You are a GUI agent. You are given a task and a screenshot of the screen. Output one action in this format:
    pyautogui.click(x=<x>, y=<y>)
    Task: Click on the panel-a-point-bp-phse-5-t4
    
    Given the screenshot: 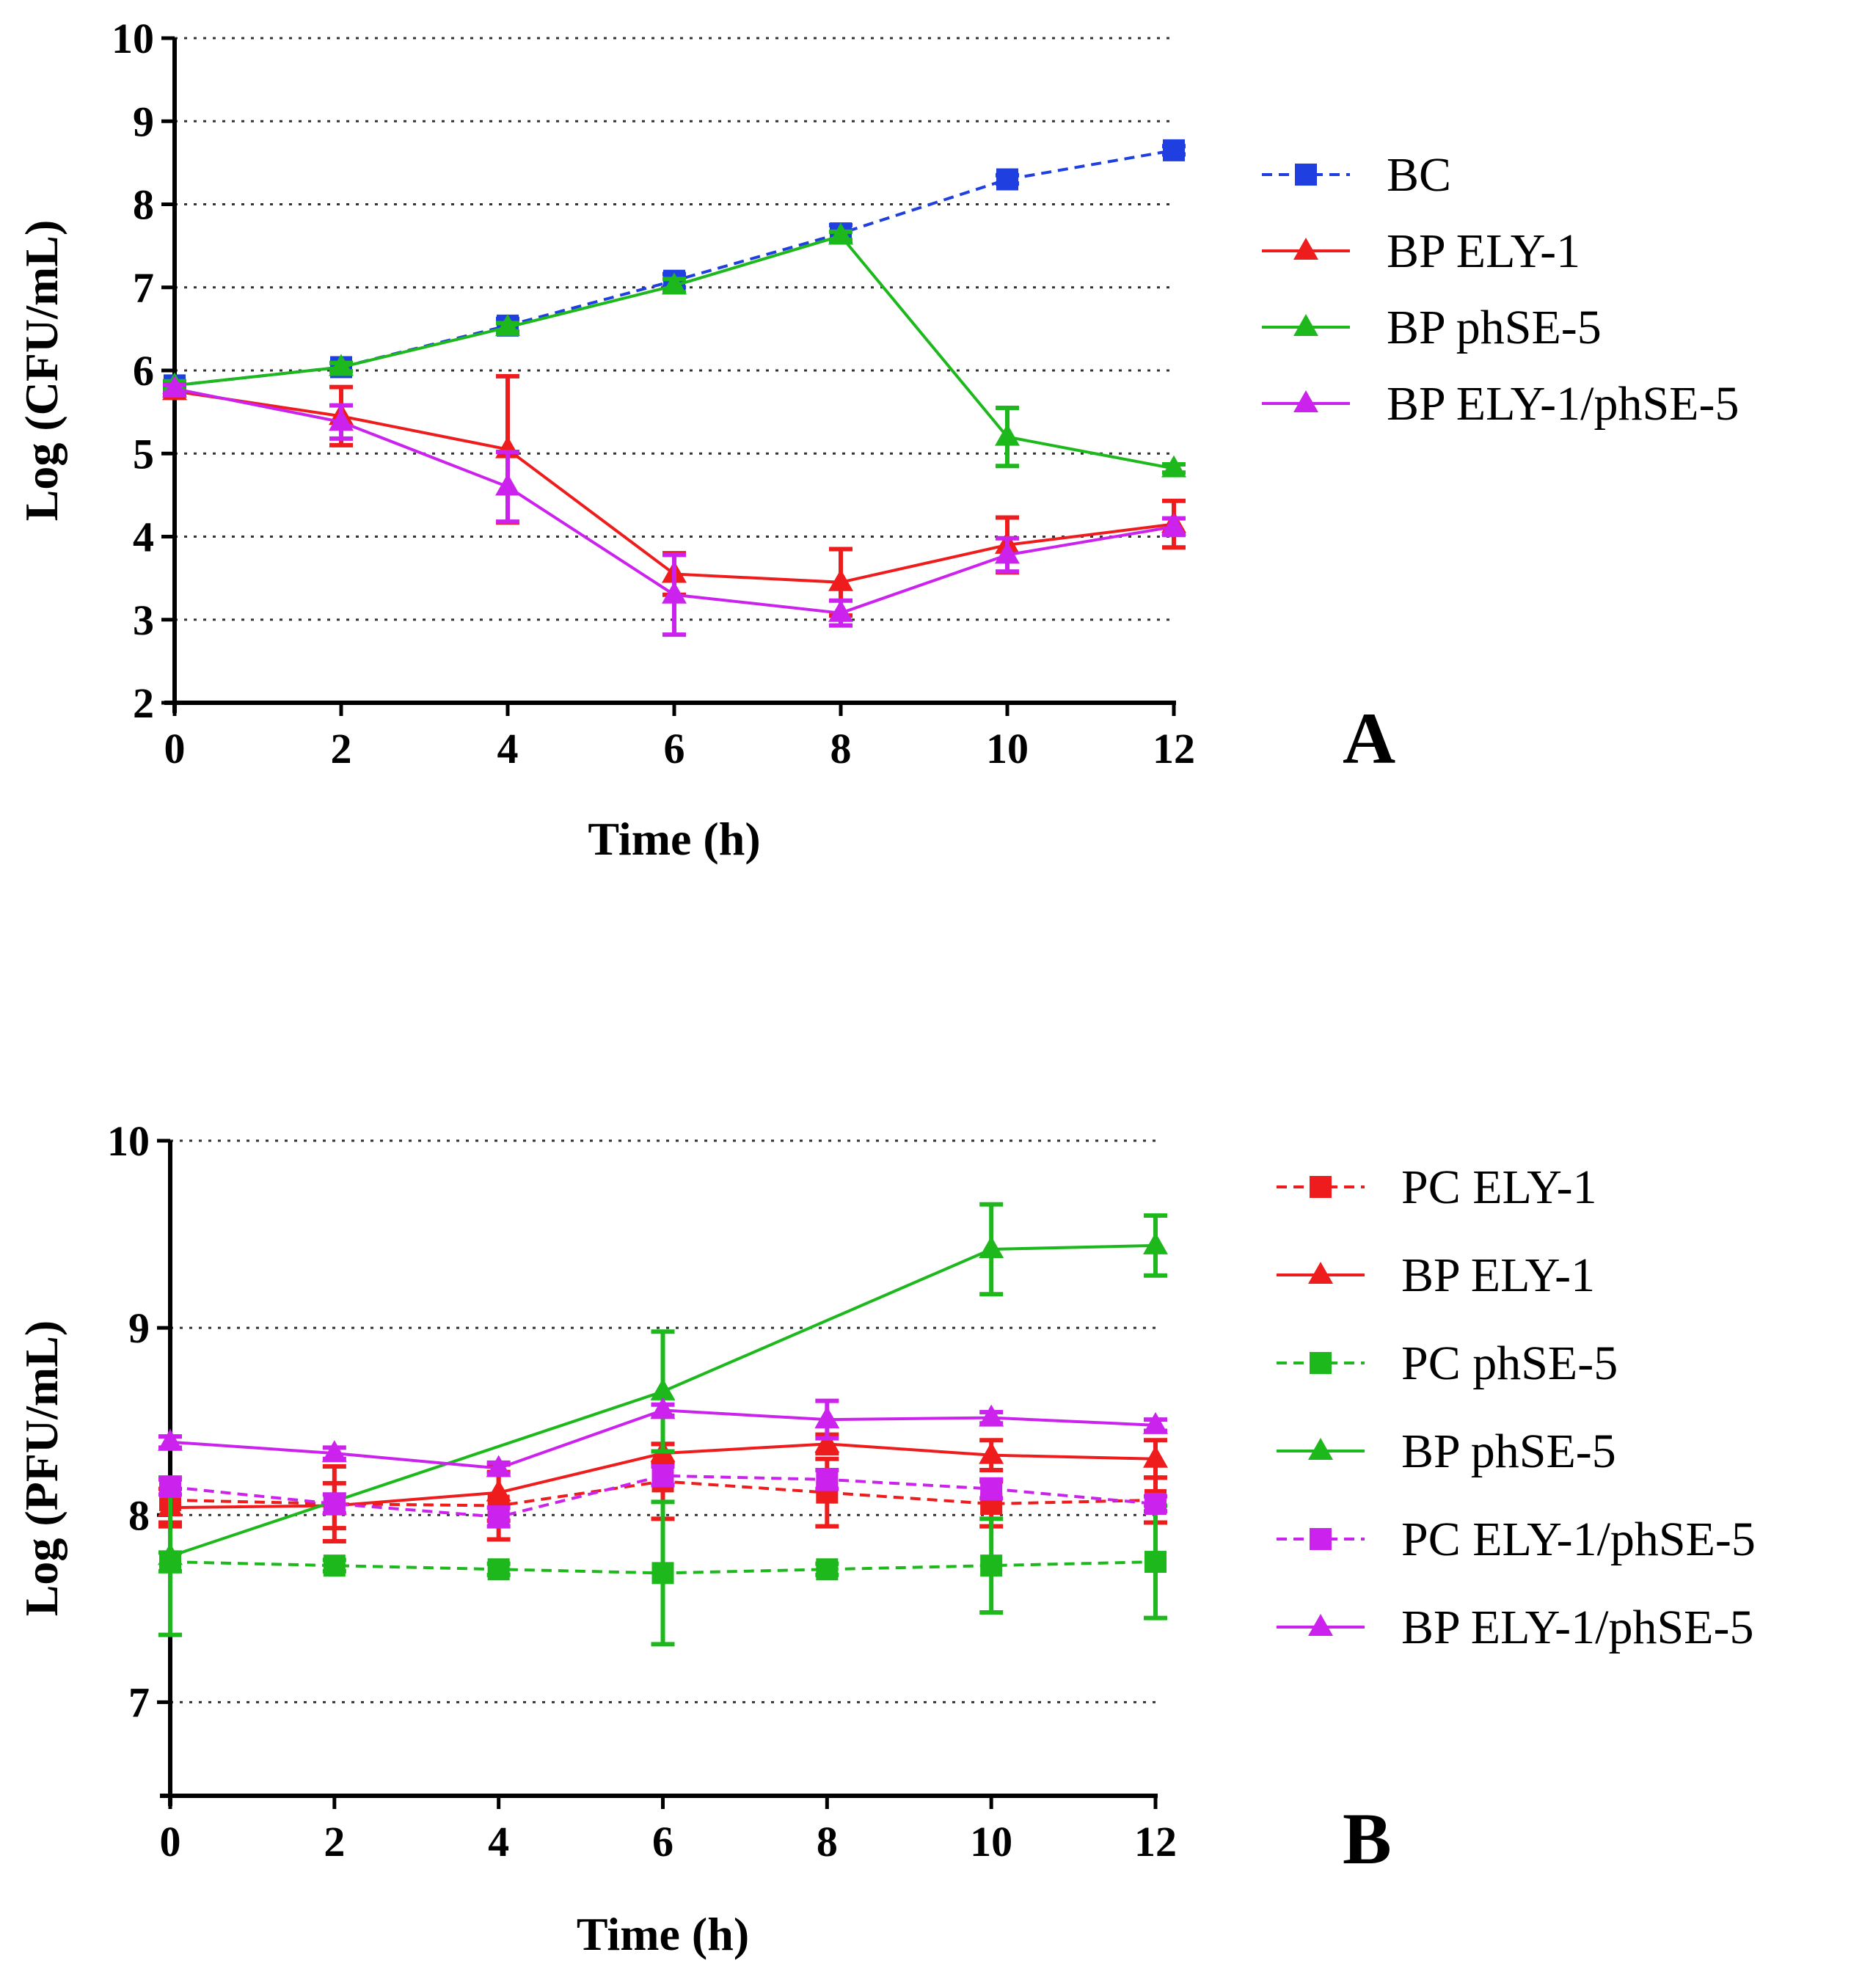 What is the action you would take?
    pyautogui.click(x=507, y=325)
    